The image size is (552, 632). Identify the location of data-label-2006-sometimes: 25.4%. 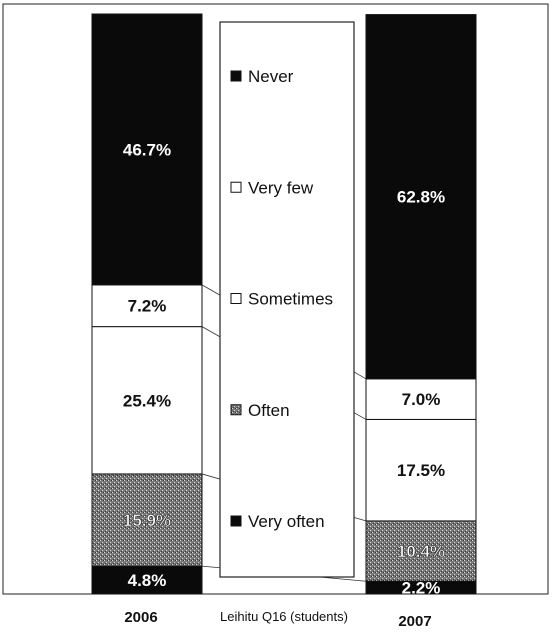
(147, 400).